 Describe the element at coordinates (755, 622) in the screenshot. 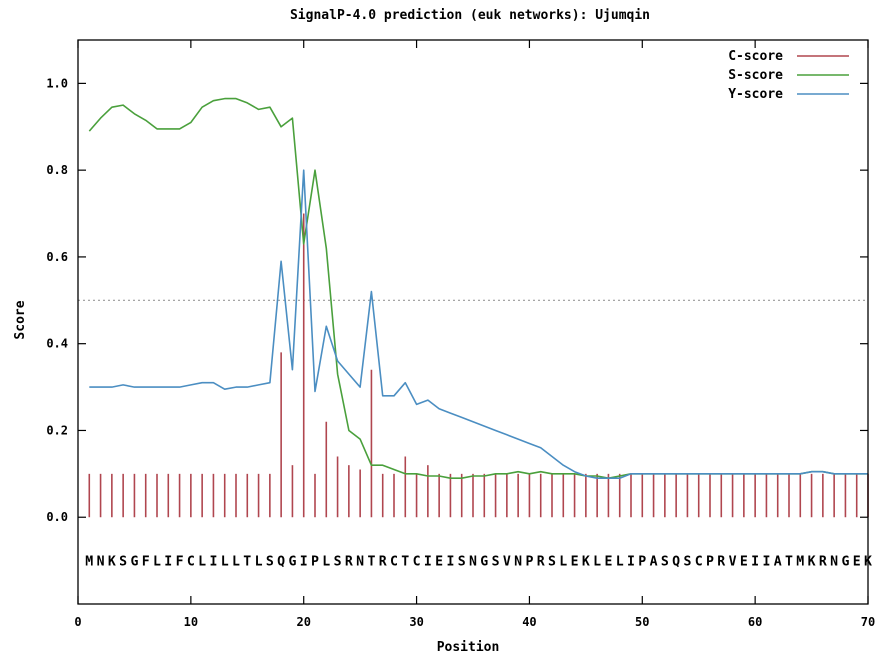

I see `x-tick-label: 60` at that location.